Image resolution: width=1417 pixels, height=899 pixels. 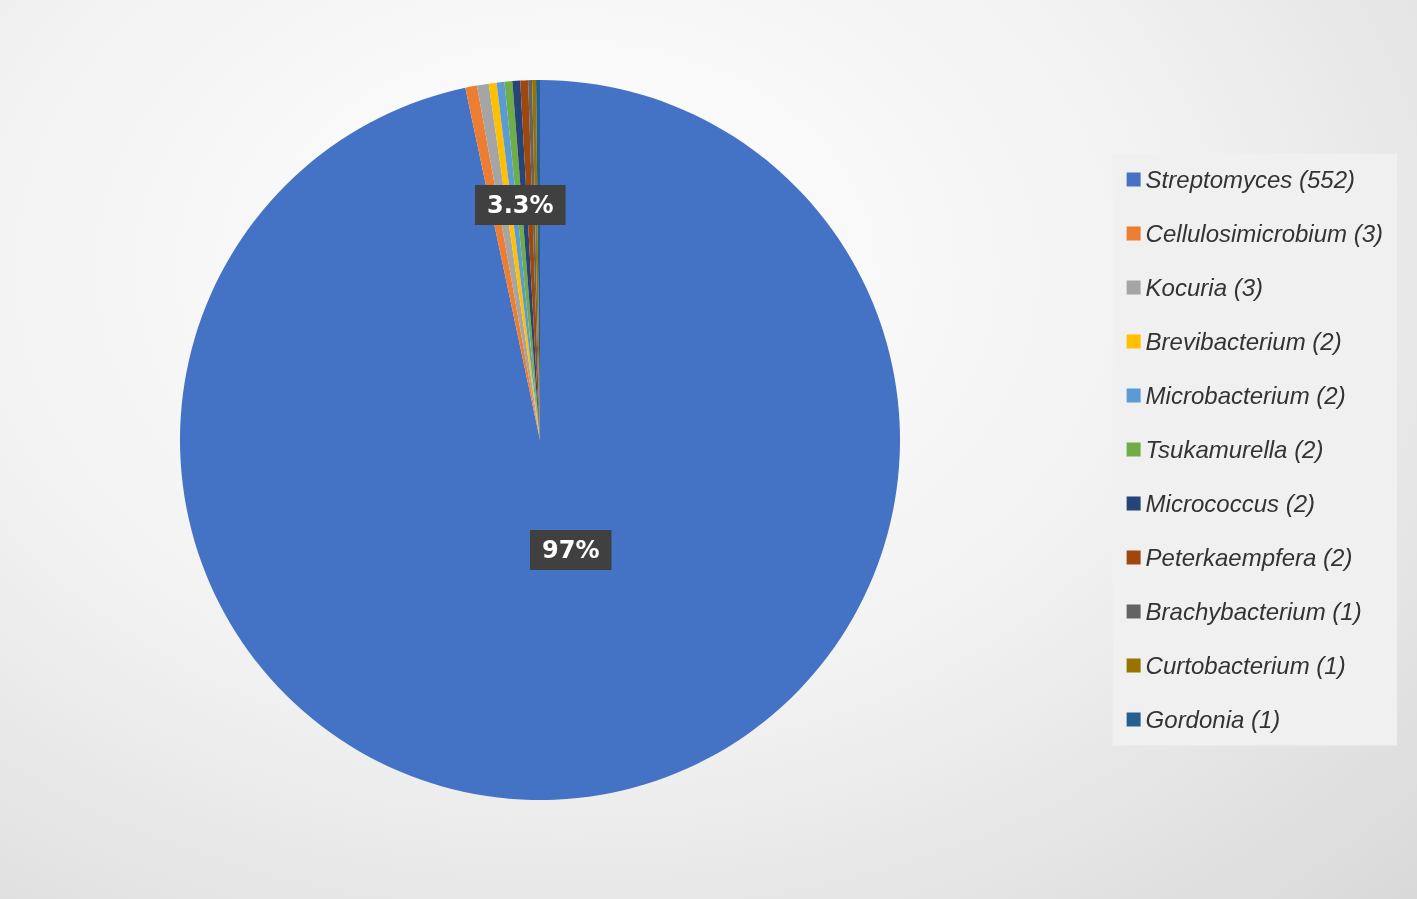 What do you see at coordinates (1213, 719) in the screenshot?
I see `legend-label: Gordonia (1)` at bounding box center [1213, 719].